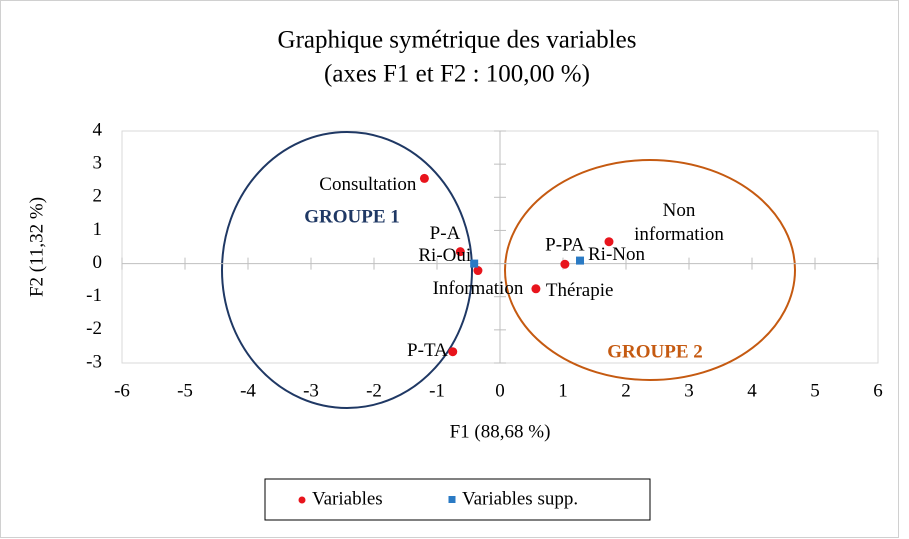 The width and height of the screenshot is (909, 539). Describe the element at coordinates (94, 295) in the screenshot. I see `y-tick-label: -1` at that location.